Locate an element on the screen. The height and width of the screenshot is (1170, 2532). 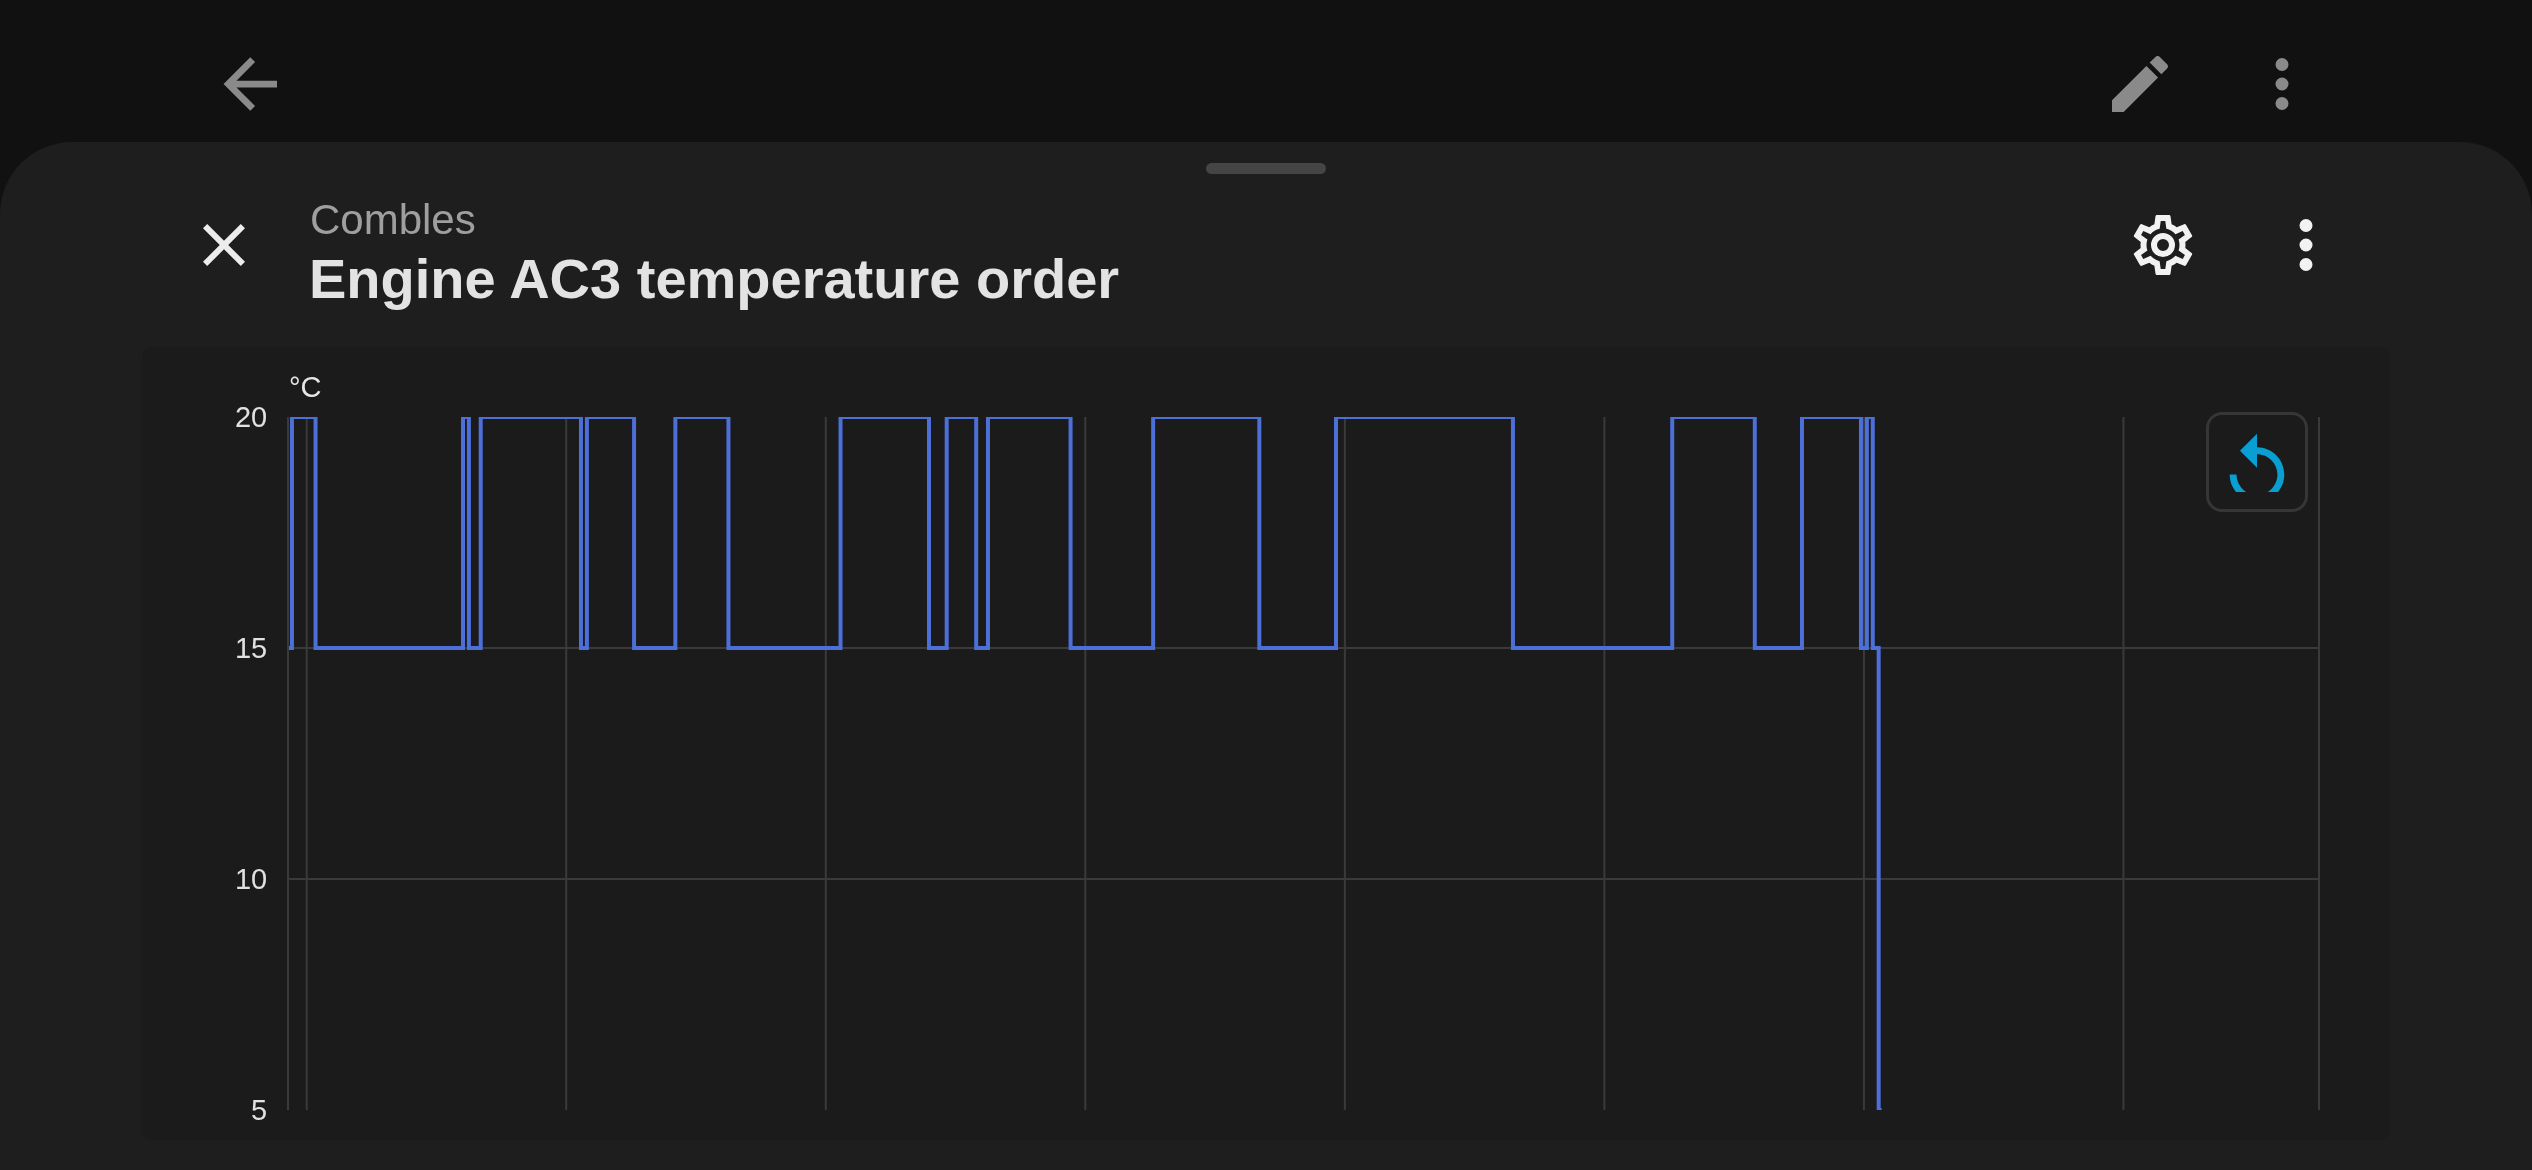
y-tick-label: 15 is located at coordinates (251, 648).